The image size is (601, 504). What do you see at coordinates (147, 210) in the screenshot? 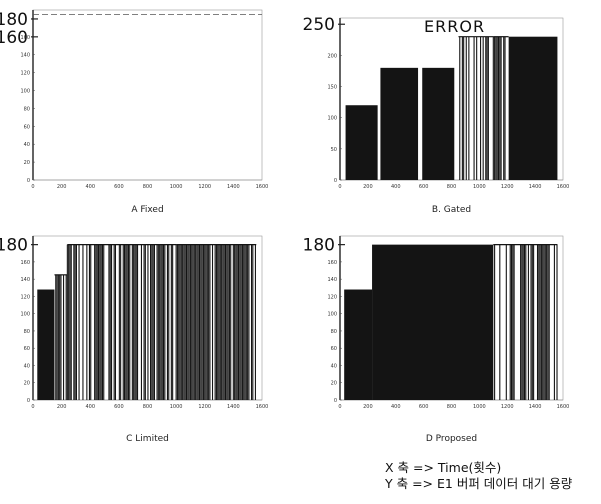
I see `panel-caption: A Fixed` at bounding box center [147, 210].